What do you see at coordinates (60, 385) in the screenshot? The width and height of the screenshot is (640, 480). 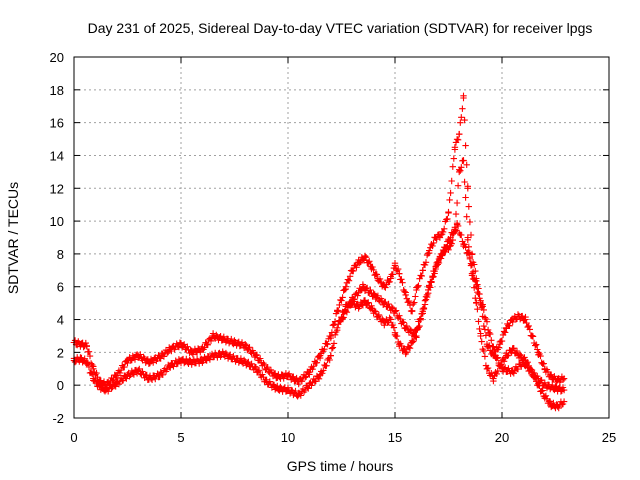 I see `y-tick-label: 0` at bounding box center [60, 385].